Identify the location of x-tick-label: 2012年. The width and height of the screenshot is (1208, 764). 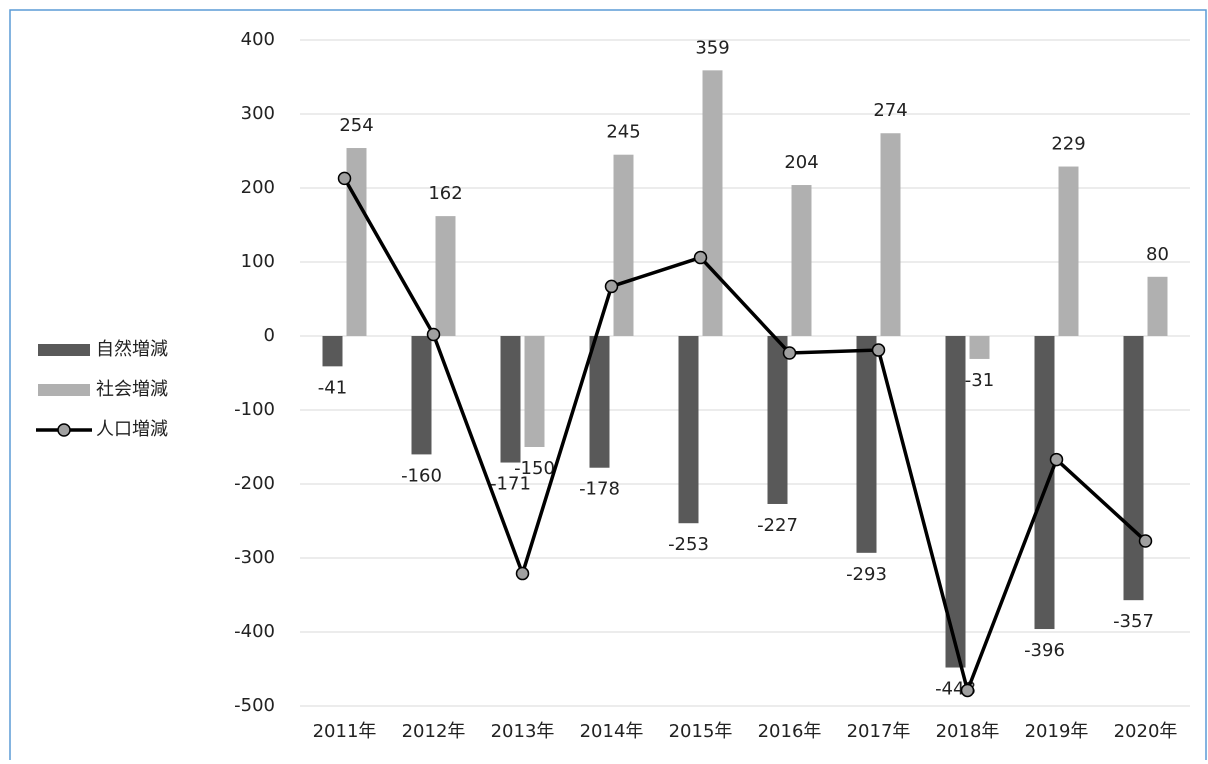
(434, 731).